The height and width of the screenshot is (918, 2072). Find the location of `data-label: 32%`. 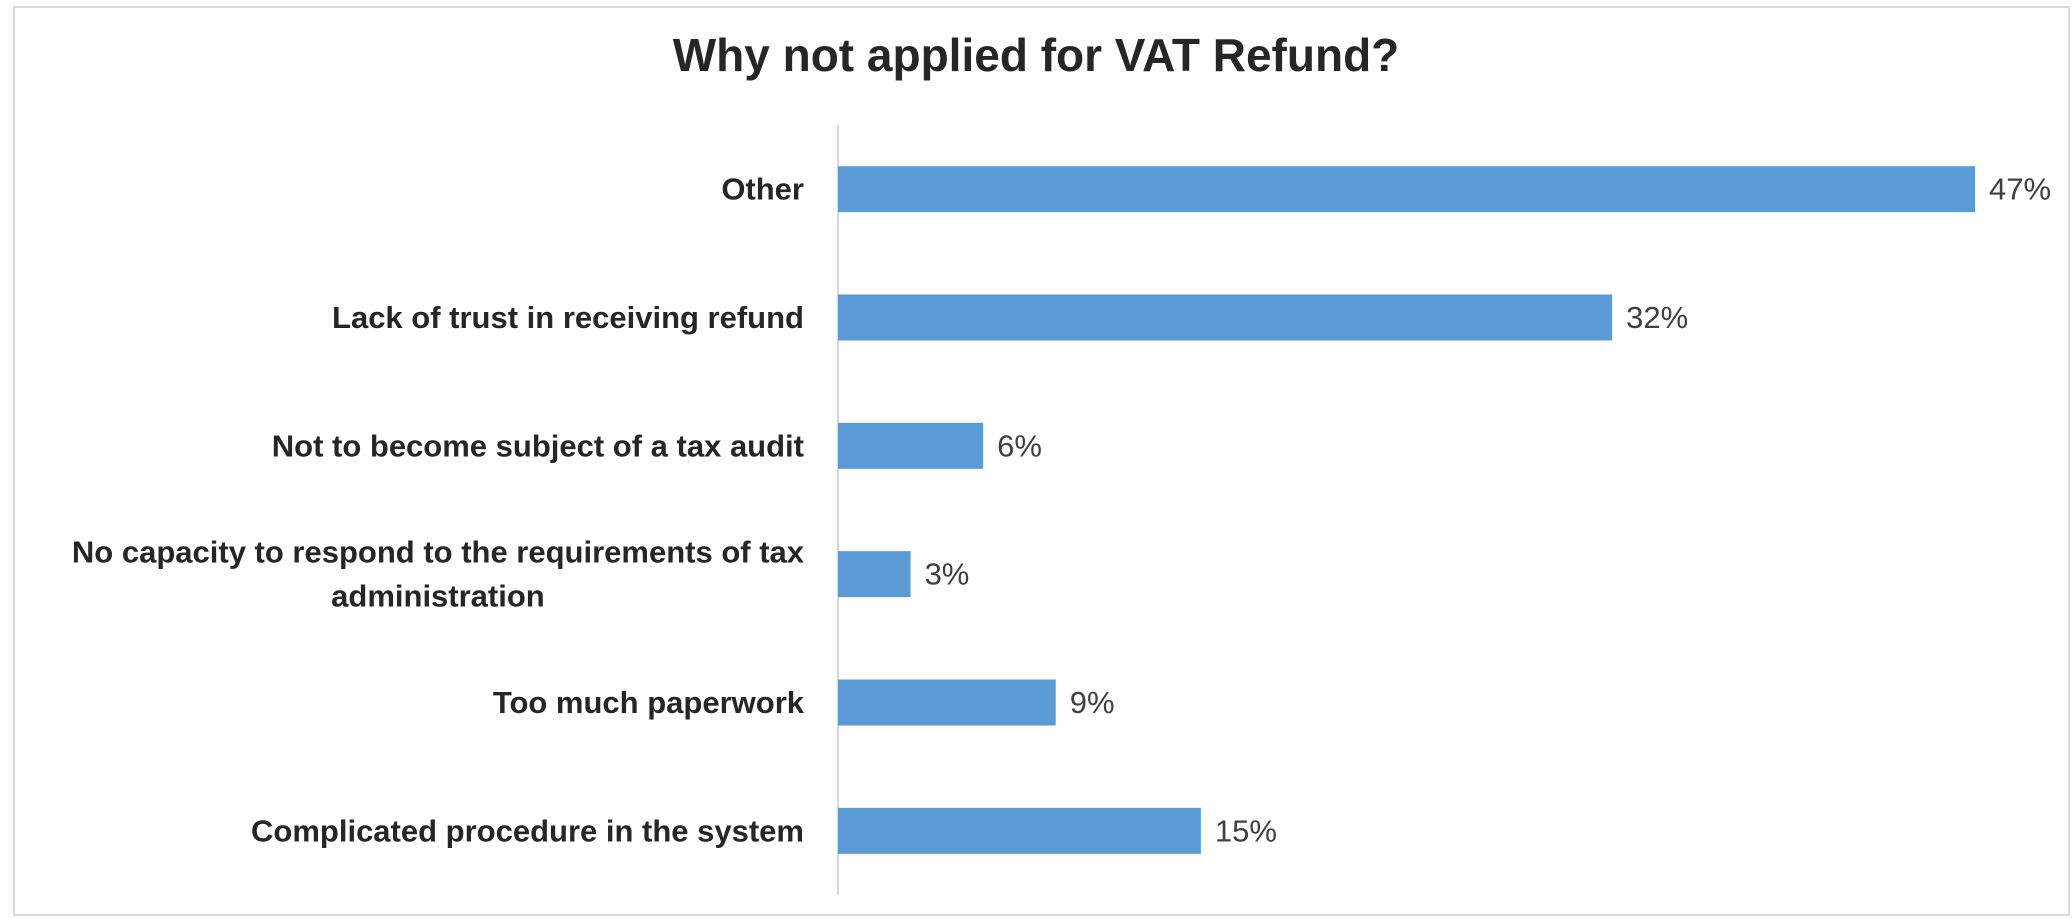

data-label: 32% is located at coordinates (1657, 317).